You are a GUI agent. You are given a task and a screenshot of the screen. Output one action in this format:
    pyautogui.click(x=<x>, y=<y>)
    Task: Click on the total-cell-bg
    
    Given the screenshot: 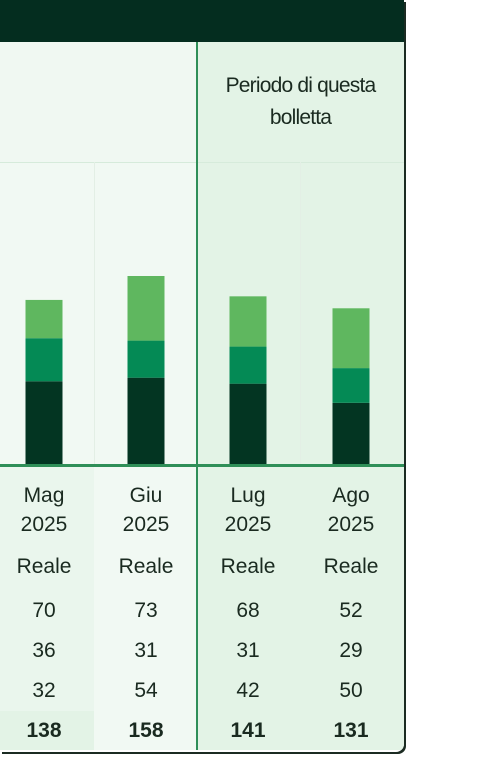 What is the action you would take?
    pyautogui.click(x=47, y=730)
    